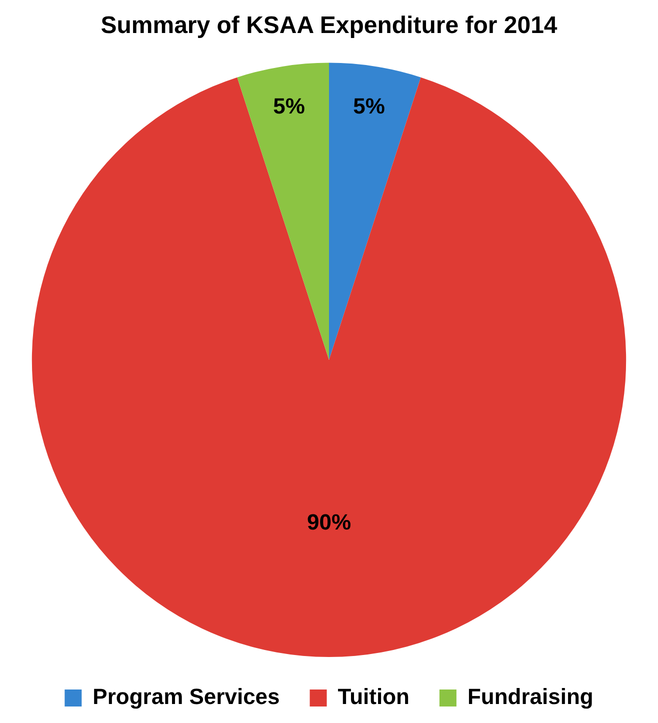 The width and height of the screenshot is (658, 723). Describe the element at coordinates (186, 697) in the screenshot. I see `legend-label: Program Services` at that location.